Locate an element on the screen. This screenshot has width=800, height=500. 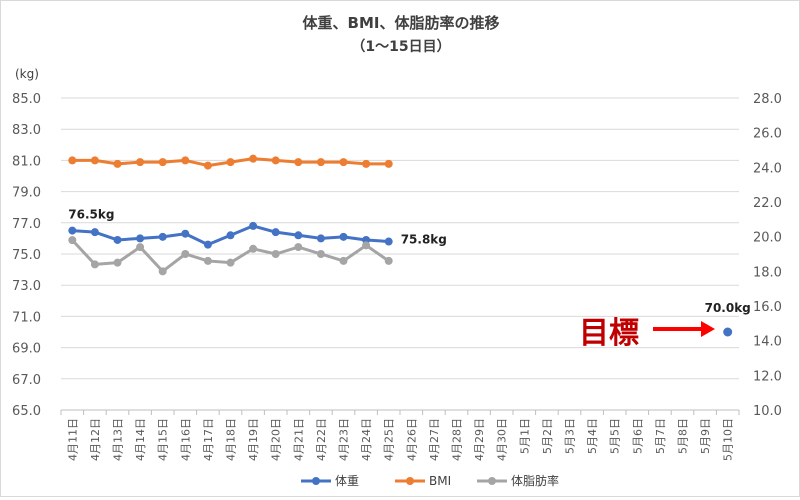
x-tick-label: 4月18日 is located at coordinates (231, 439).